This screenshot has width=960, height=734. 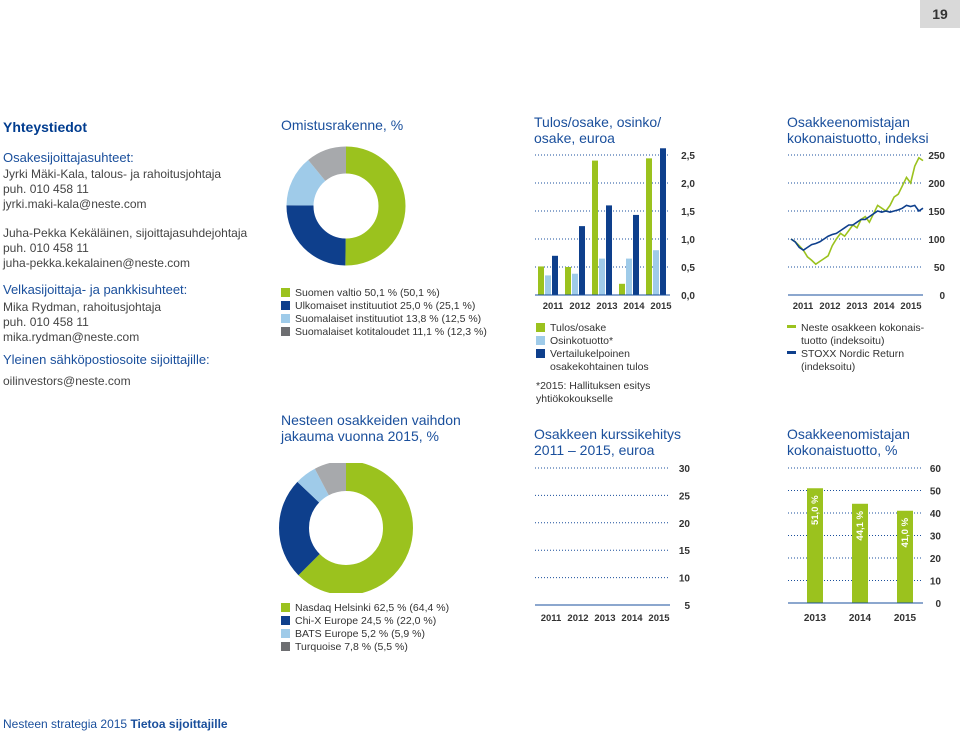 What do you see at coordinates (815, 545) in the screenshot?
I see `bar-2013` at bounding box center [815, 545].